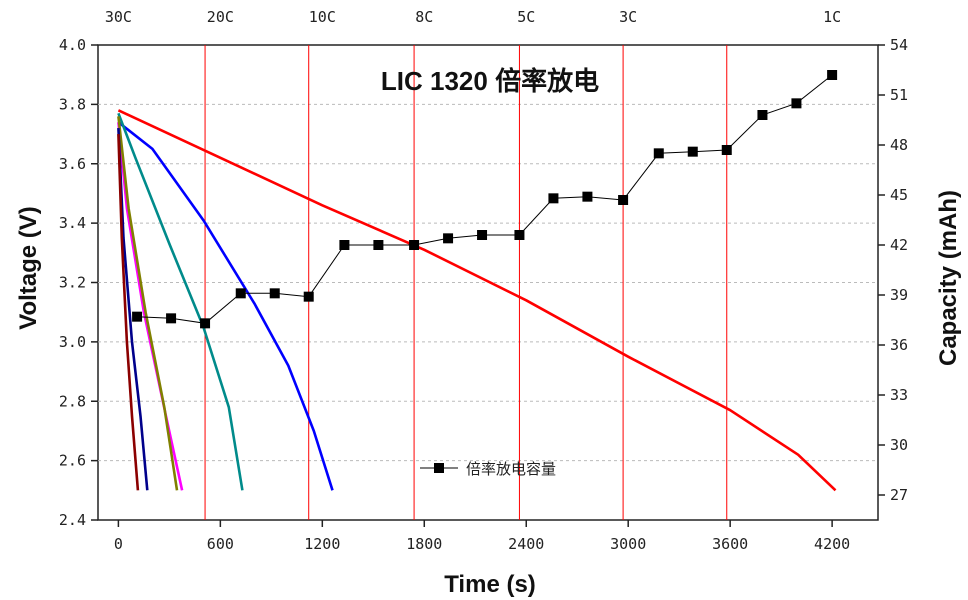 The width and height of the screenshot is (968, 600). What do you see at coordinates (899, 45) in the screenshot?
I see `y2-tick-label: 54` at bounding box center [899, 45].